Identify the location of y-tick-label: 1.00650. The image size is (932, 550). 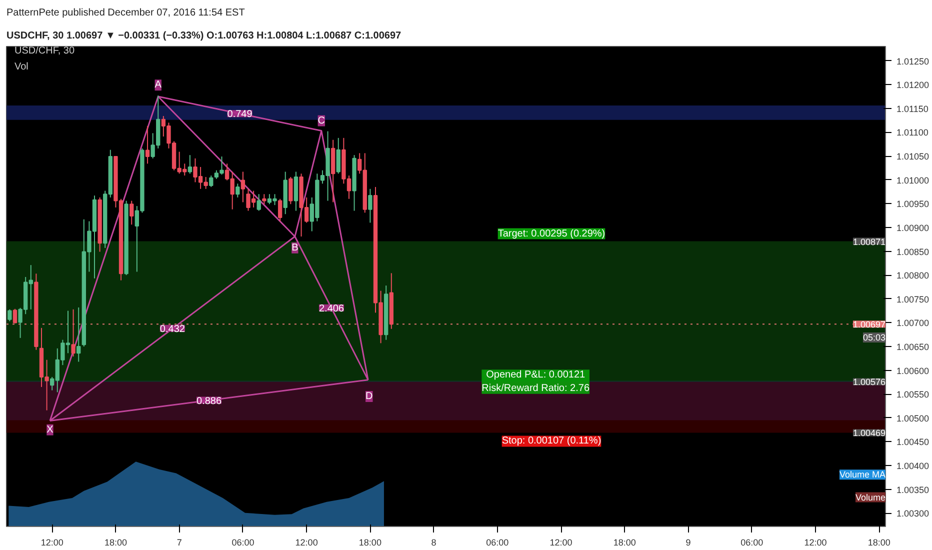
(913, 347).